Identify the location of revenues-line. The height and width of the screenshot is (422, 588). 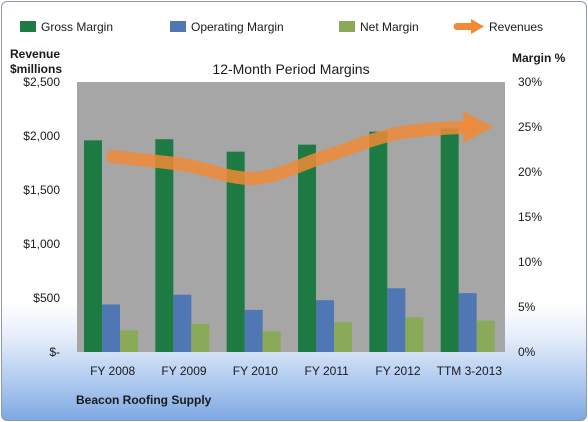
(291, 152).